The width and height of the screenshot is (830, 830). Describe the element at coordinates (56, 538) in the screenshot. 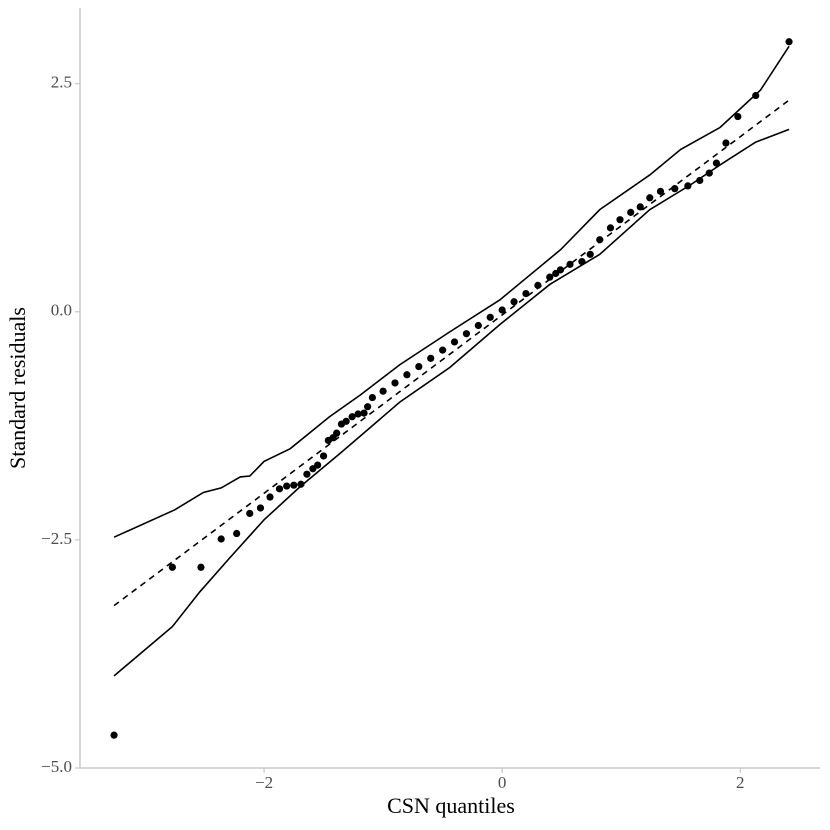

I see `y-tick-label: −2.5` at that location.